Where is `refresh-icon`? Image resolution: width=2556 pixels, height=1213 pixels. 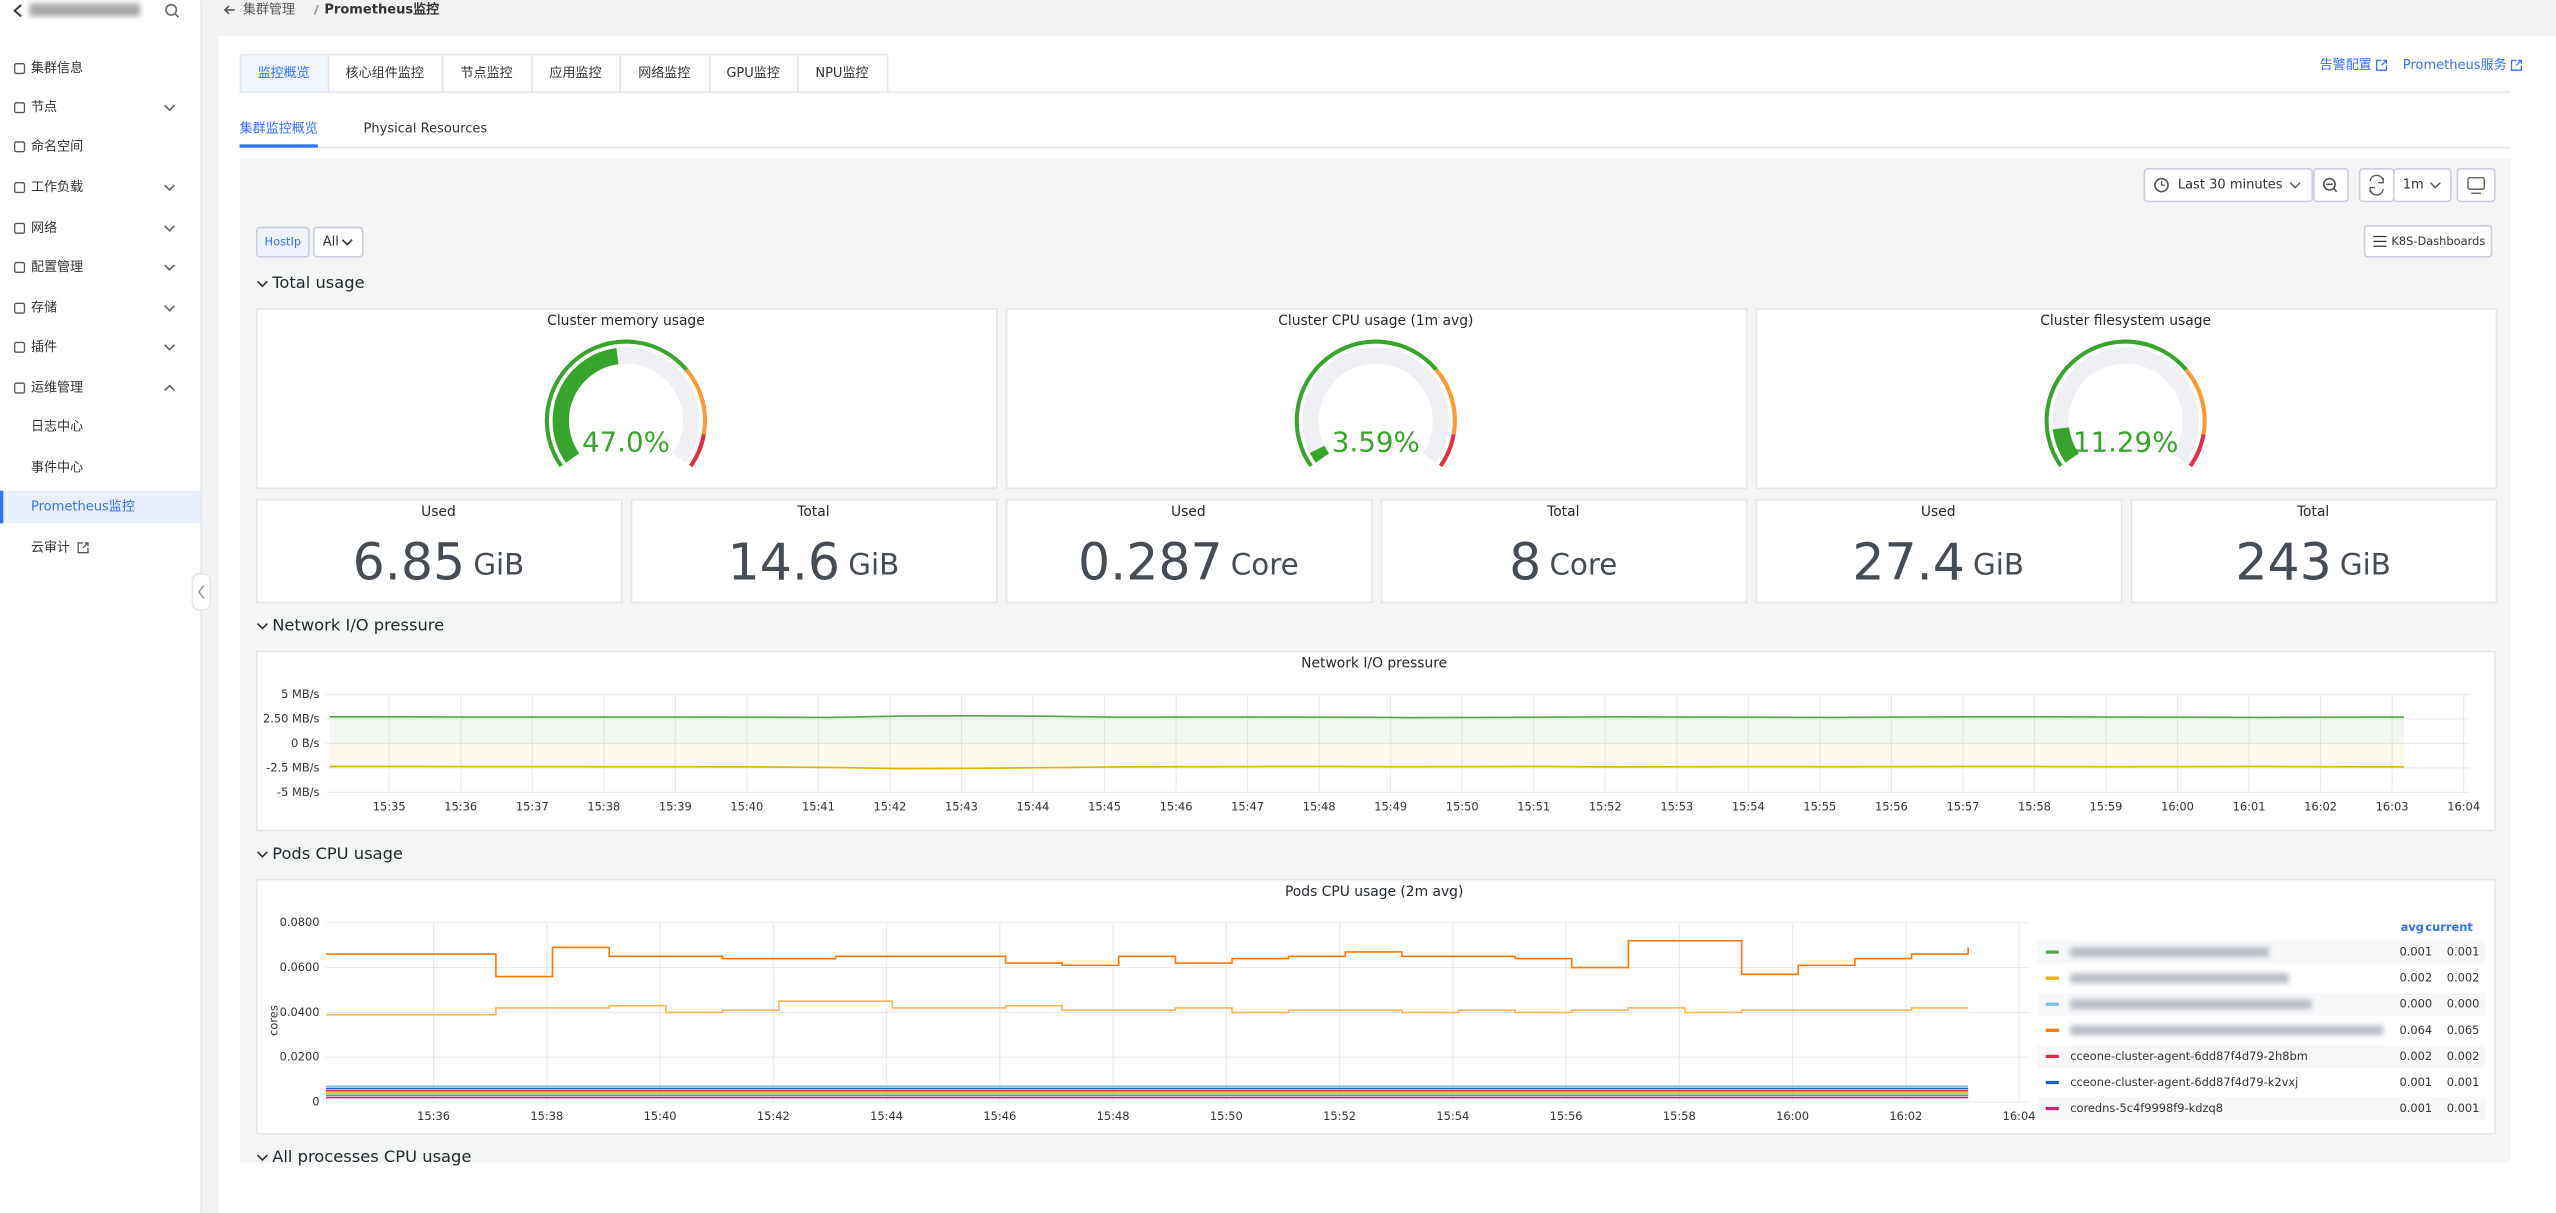 refresh-icon is located at coordinates (2376, 185).